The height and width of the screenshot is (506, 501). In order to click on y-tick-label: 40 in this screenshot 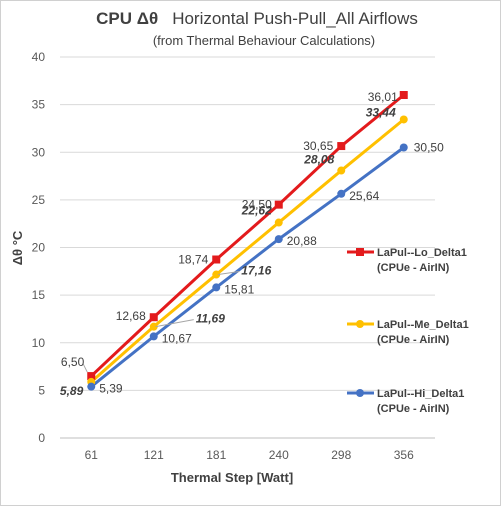, I will do `click(39, 57)`.